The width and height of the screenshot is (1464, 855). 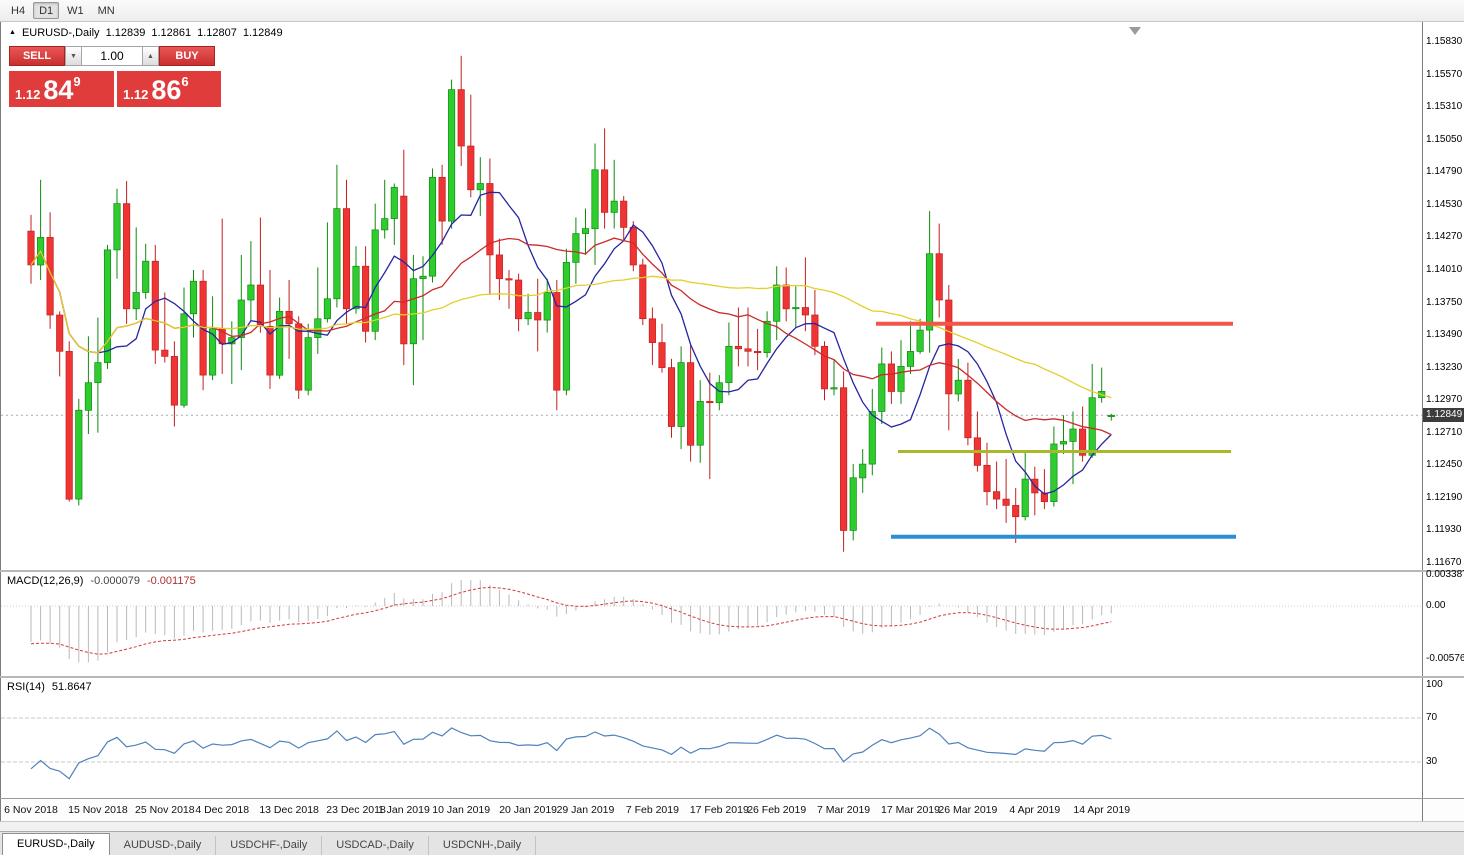 What do you see at coordinates (58, 90) in the screenshot?
I see `sell-price-big: 84` at bounding box center [58, 90].